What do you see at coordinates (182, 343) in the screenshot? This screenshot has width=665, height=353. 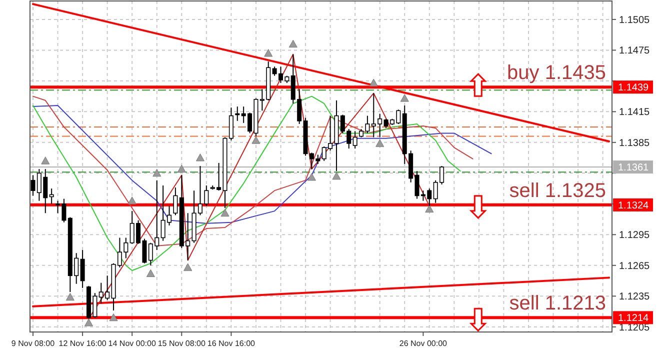 I see `x-tick-label: 15 Nov 08:00` at bounding box center [182, 343].